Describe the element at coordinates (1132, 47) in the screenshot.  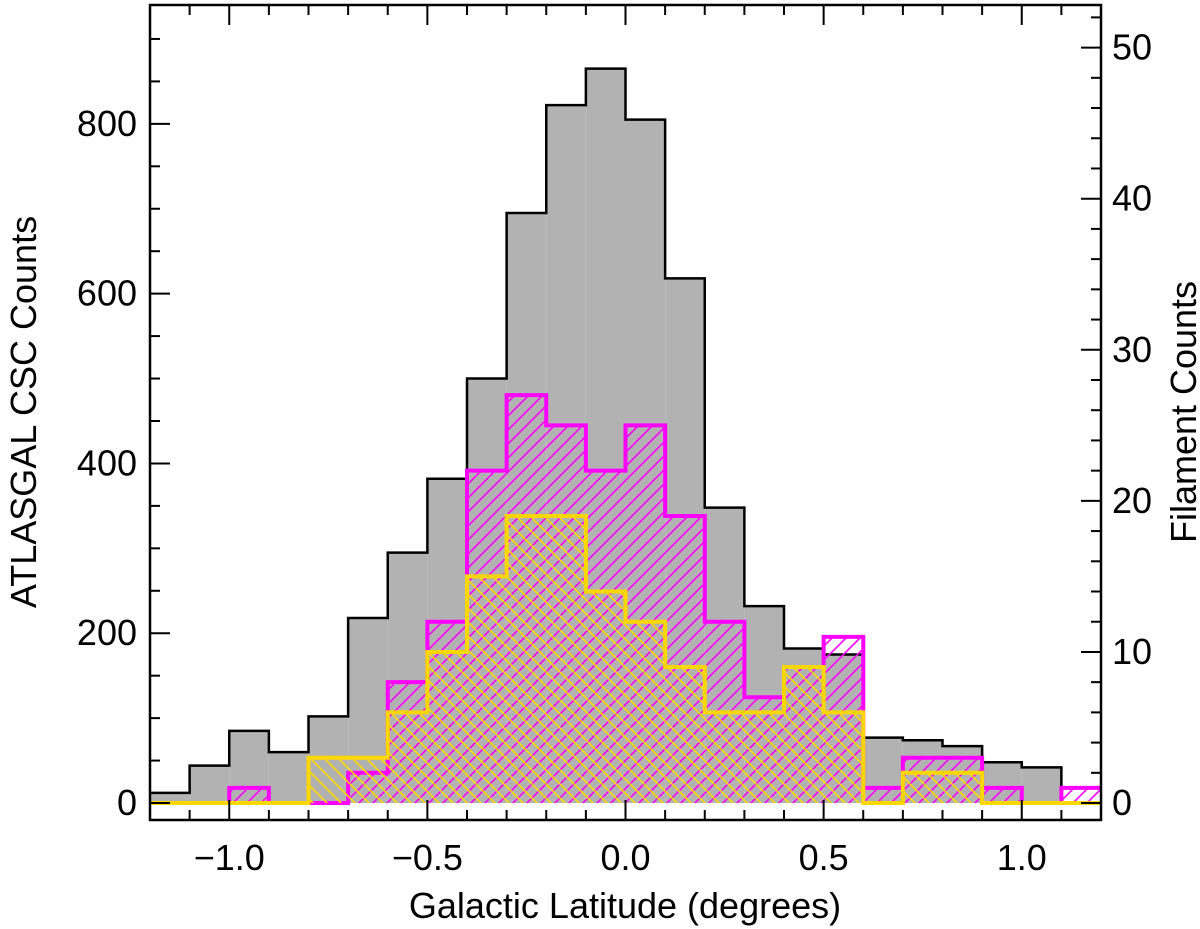
I see `right-tick-label: 50` at that location.